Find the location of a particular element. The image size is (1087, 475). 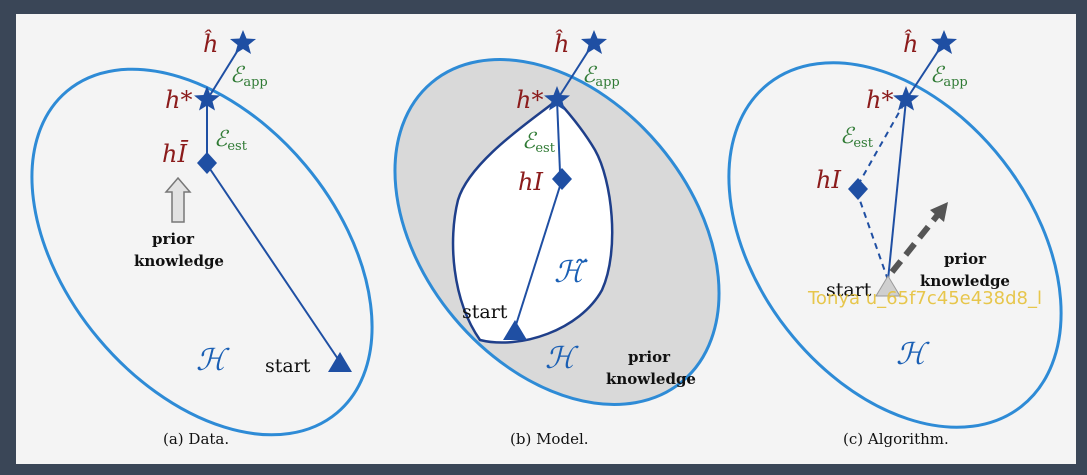

space-label-c: ℋ is located at coordinates (913, 354).